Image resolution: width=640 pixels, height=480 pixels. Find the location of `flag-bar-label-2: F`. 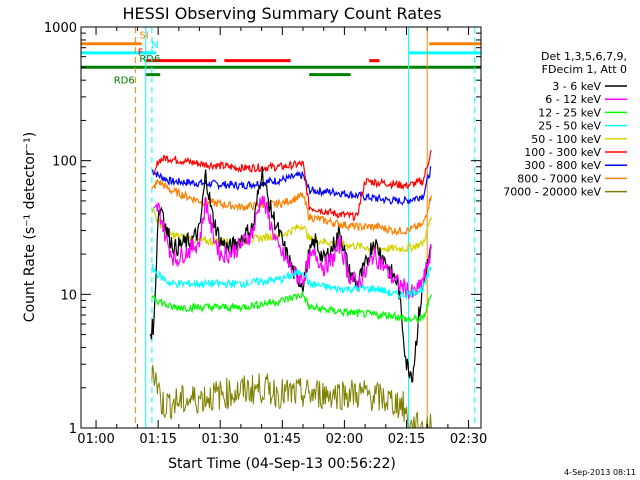

flag-bar-label-2: F is located at coordinates (141, 53).